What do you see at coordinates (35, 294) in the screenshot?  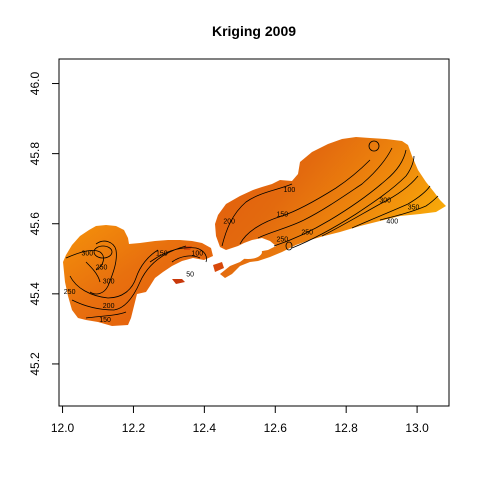 I see `y-tick-label: 45.4` at bounding box center [35, 294].